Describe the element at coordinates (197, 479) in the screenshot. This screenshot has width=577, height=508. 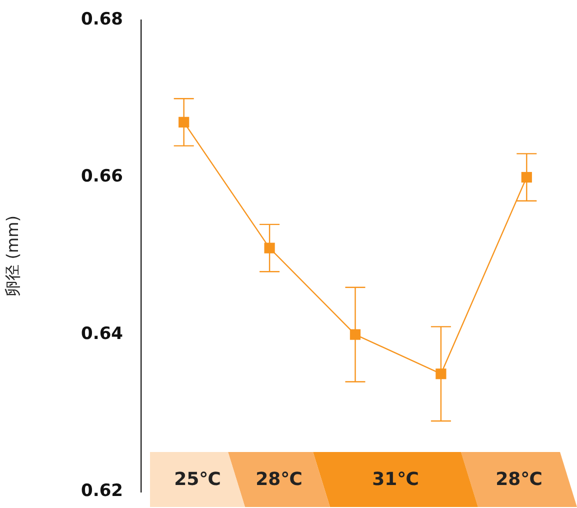
I see `annotation: 25℃` at that location.